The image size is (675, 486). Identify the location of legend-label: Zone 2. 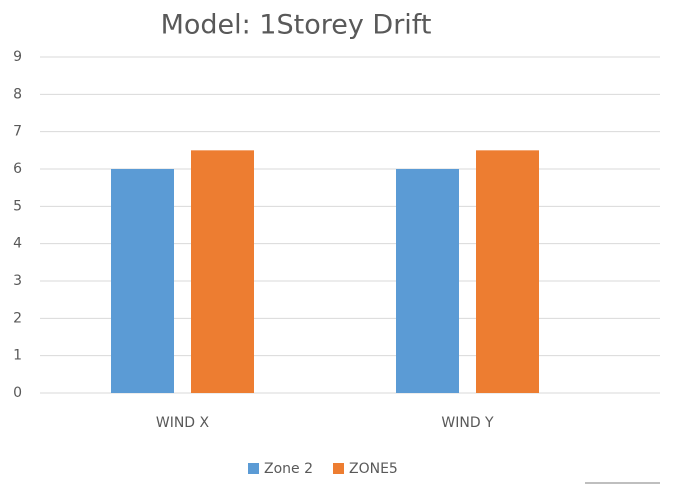
(288, 469).